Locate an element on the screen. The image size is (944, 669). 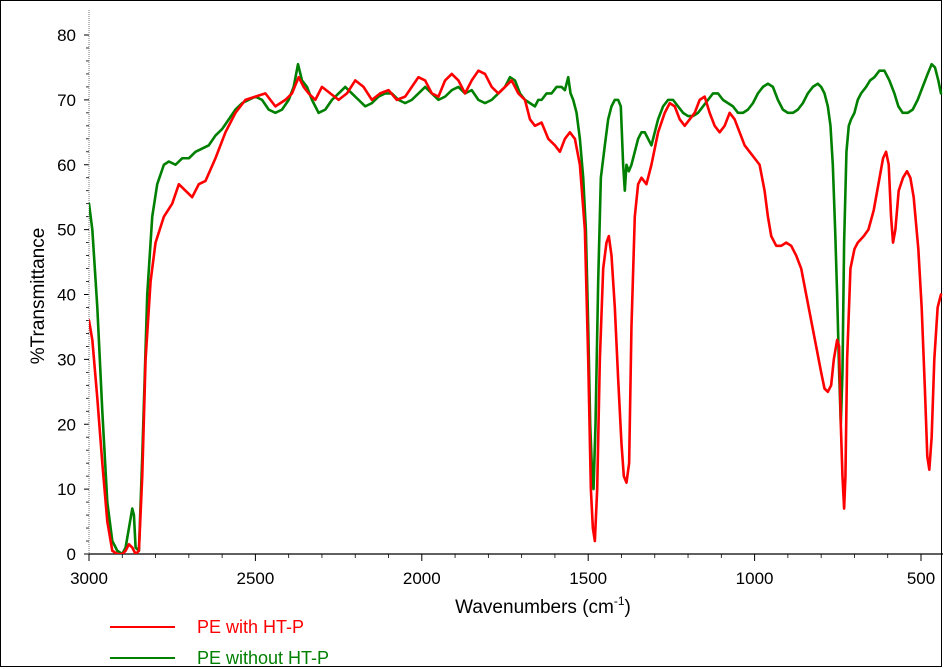
legend-item-series-2: PE without HT-P is located at coordinates (219, 658).